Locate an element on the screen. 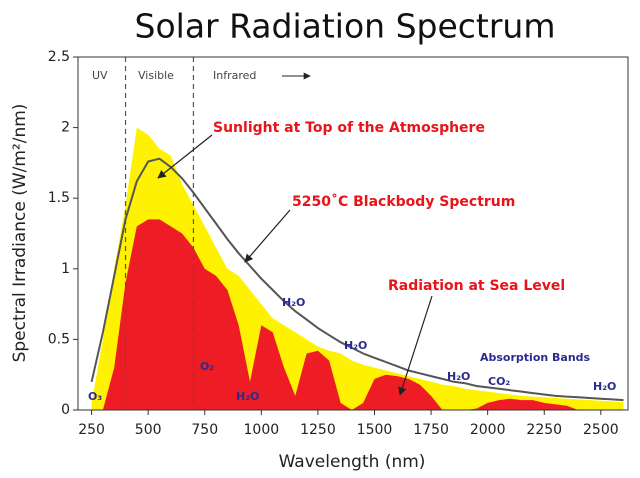 Image resolution: width=640 pixels, height=478 pixels. x-tick-label: 1750 is located at coordinates (431, 430).